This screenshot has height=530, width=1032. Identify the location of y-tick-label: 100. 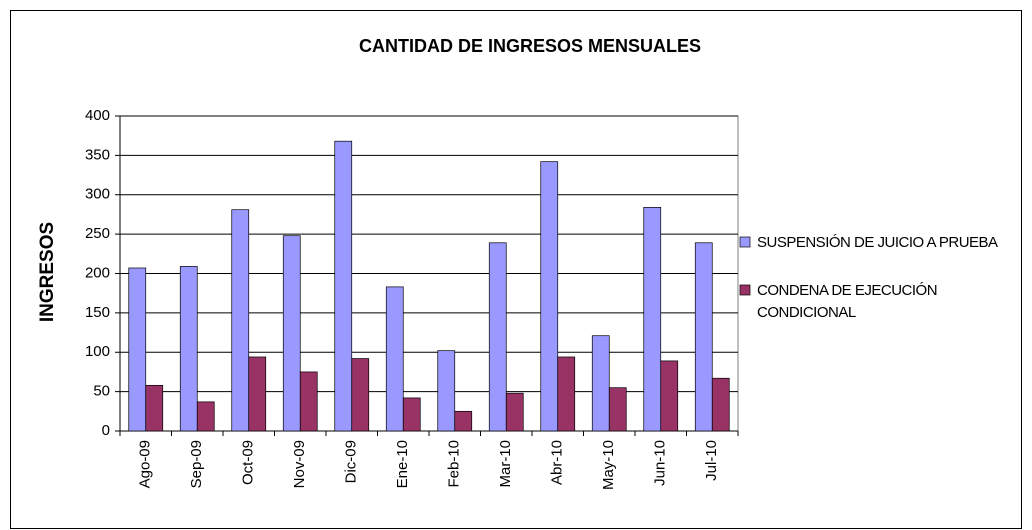
(97, 351).